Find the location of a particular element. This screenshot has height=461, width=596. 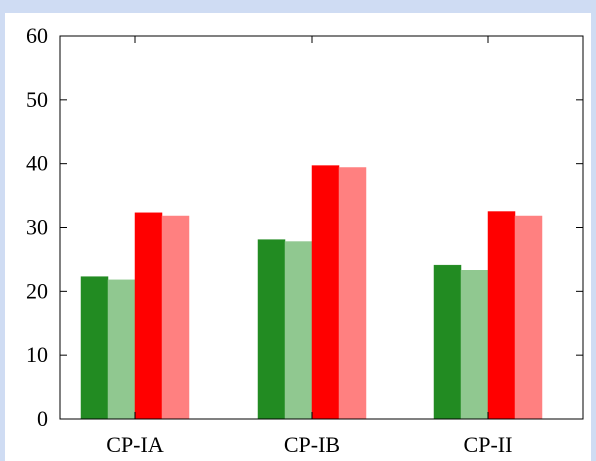

x-category-label: CP-II is located at coordinates (488, 444).